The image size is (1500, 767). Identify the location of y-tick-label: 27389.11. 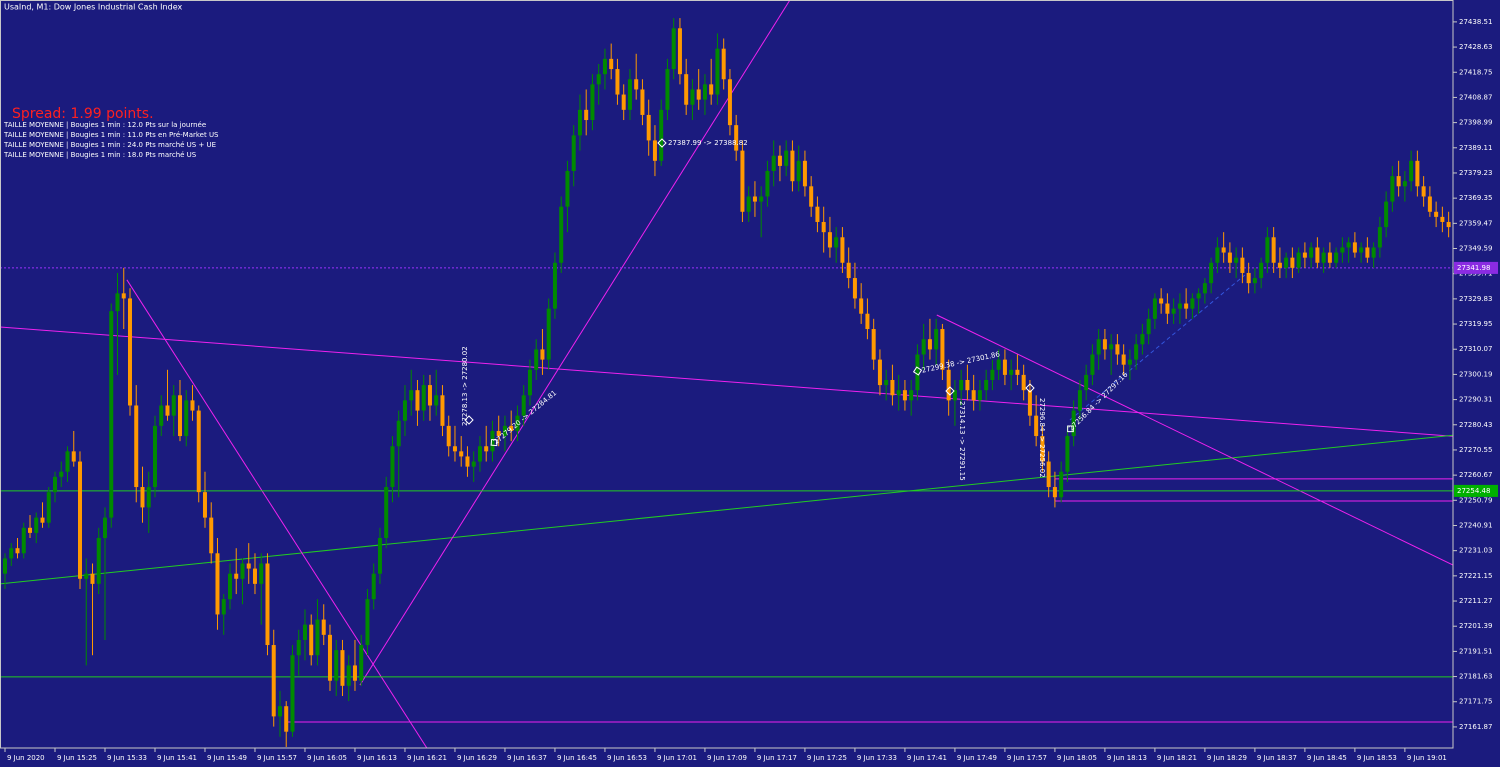
(1475, 148).